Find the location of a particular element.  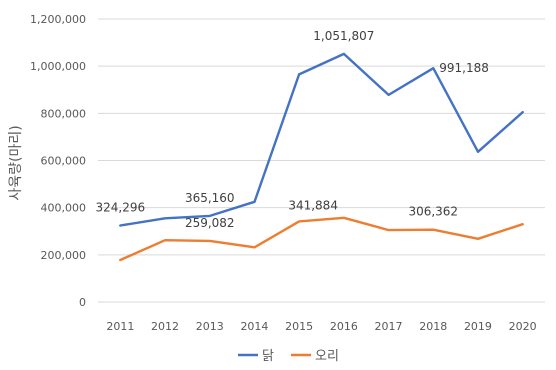

x-tick-label: 2011 is located at coordinates (120, 326).